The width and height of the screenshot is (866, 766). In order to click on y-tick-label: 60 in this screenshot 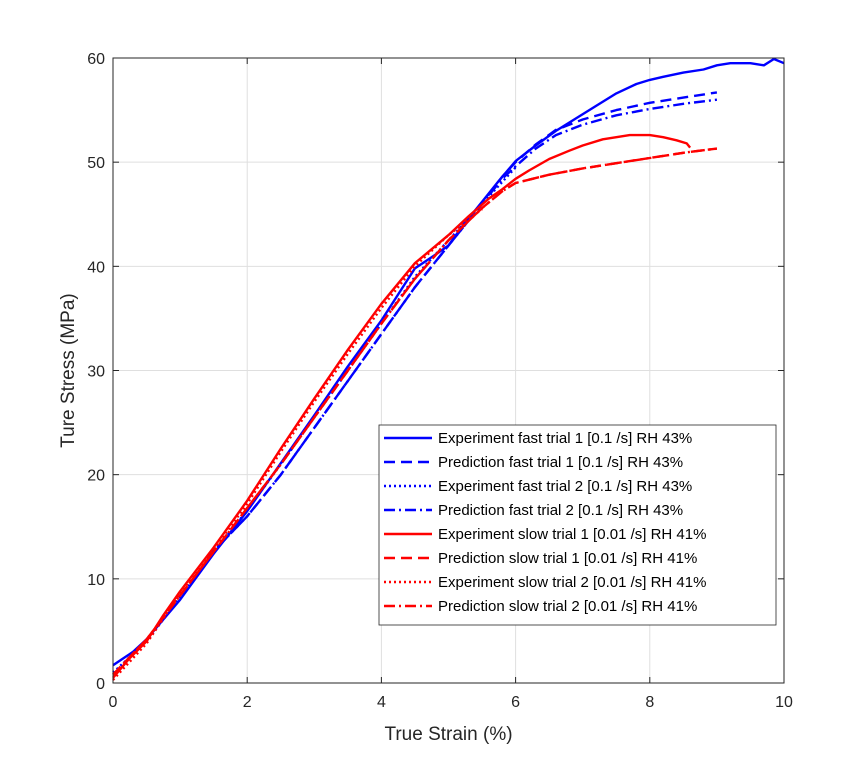, I will do `click(96, 59)`.